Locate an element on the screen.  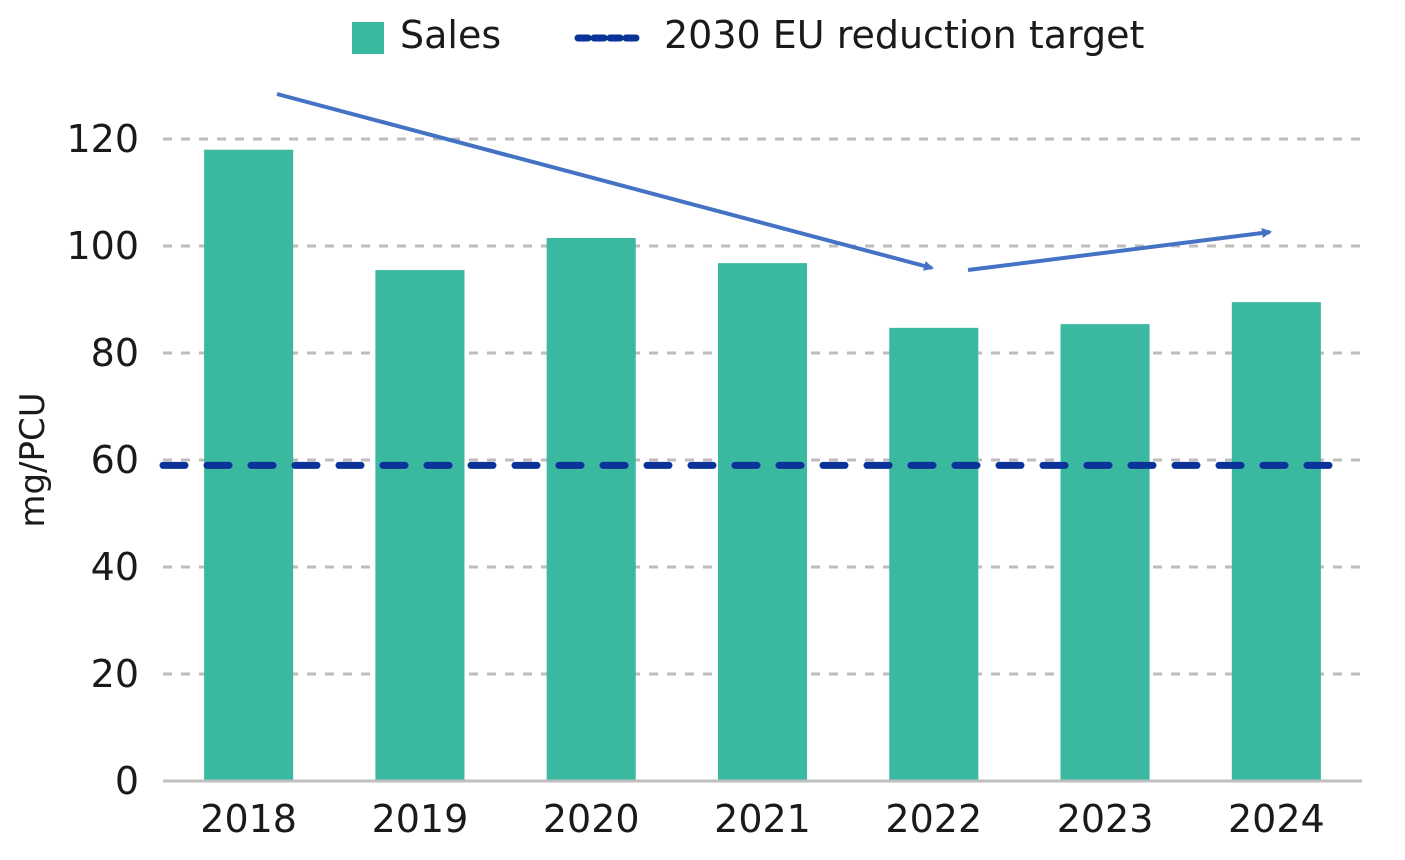
y-tick-label: 80 is located at coordinates (115, 353).